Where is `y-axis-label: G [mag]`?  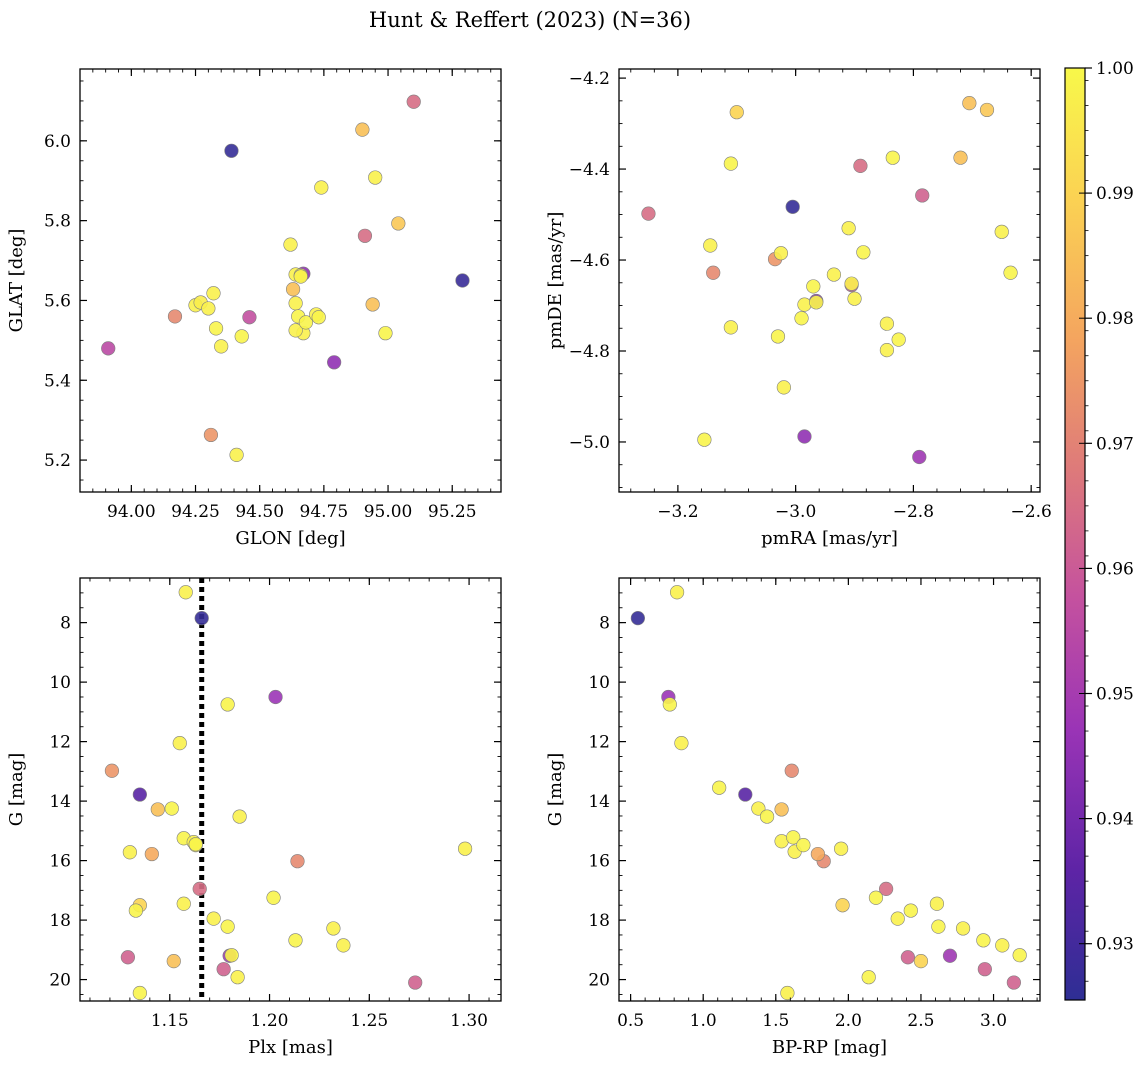
y-axis-label: G [mag] is located at coordinates (16, 789).